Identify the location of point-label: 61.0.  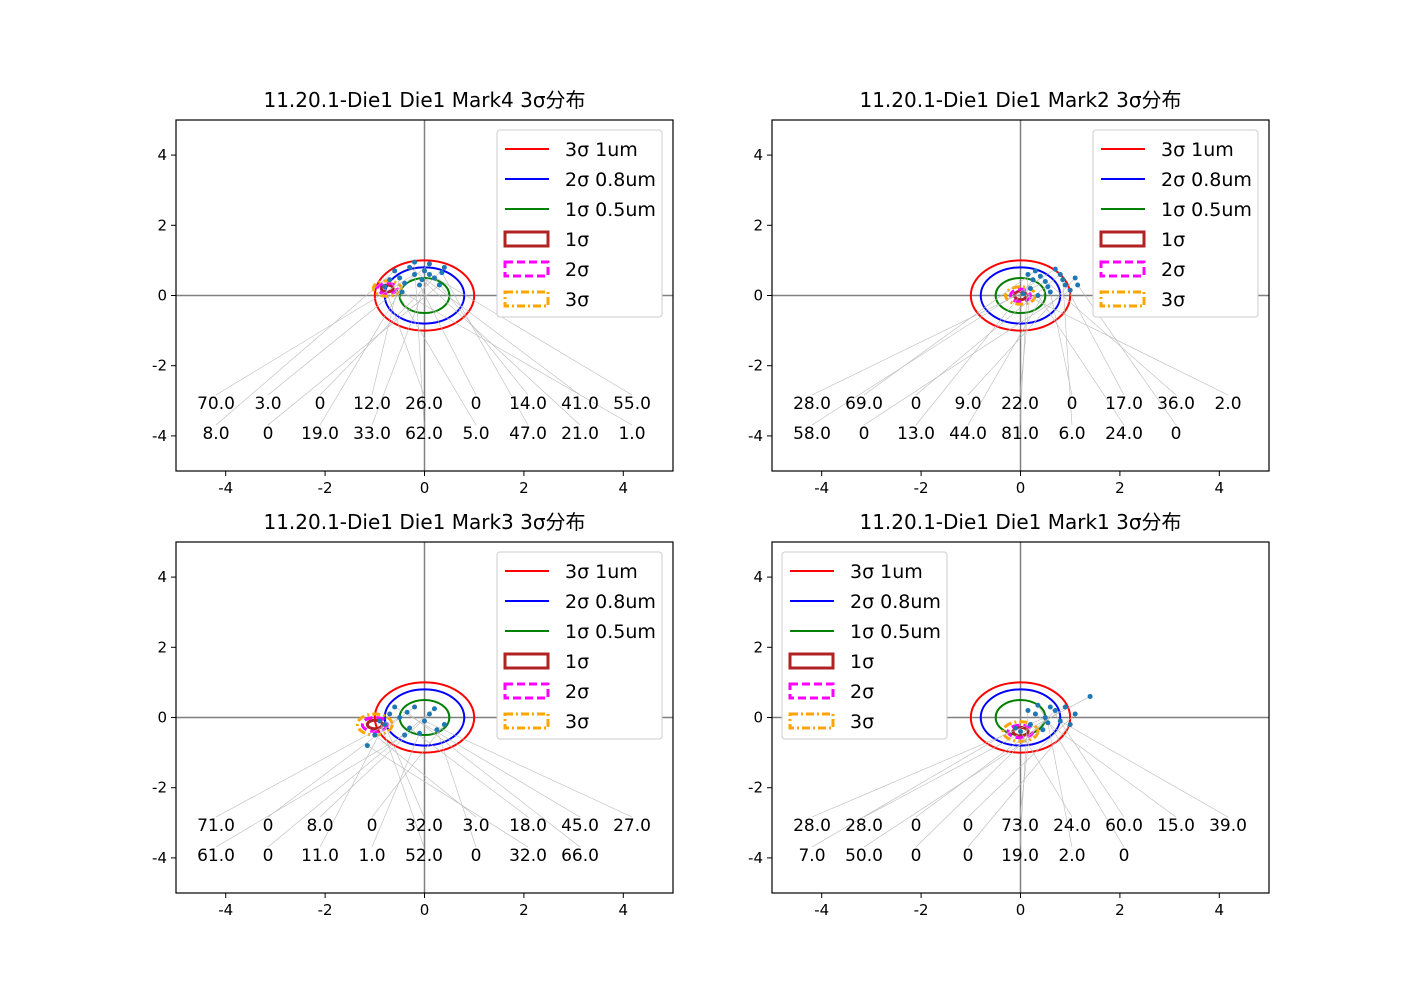
(216, 856).